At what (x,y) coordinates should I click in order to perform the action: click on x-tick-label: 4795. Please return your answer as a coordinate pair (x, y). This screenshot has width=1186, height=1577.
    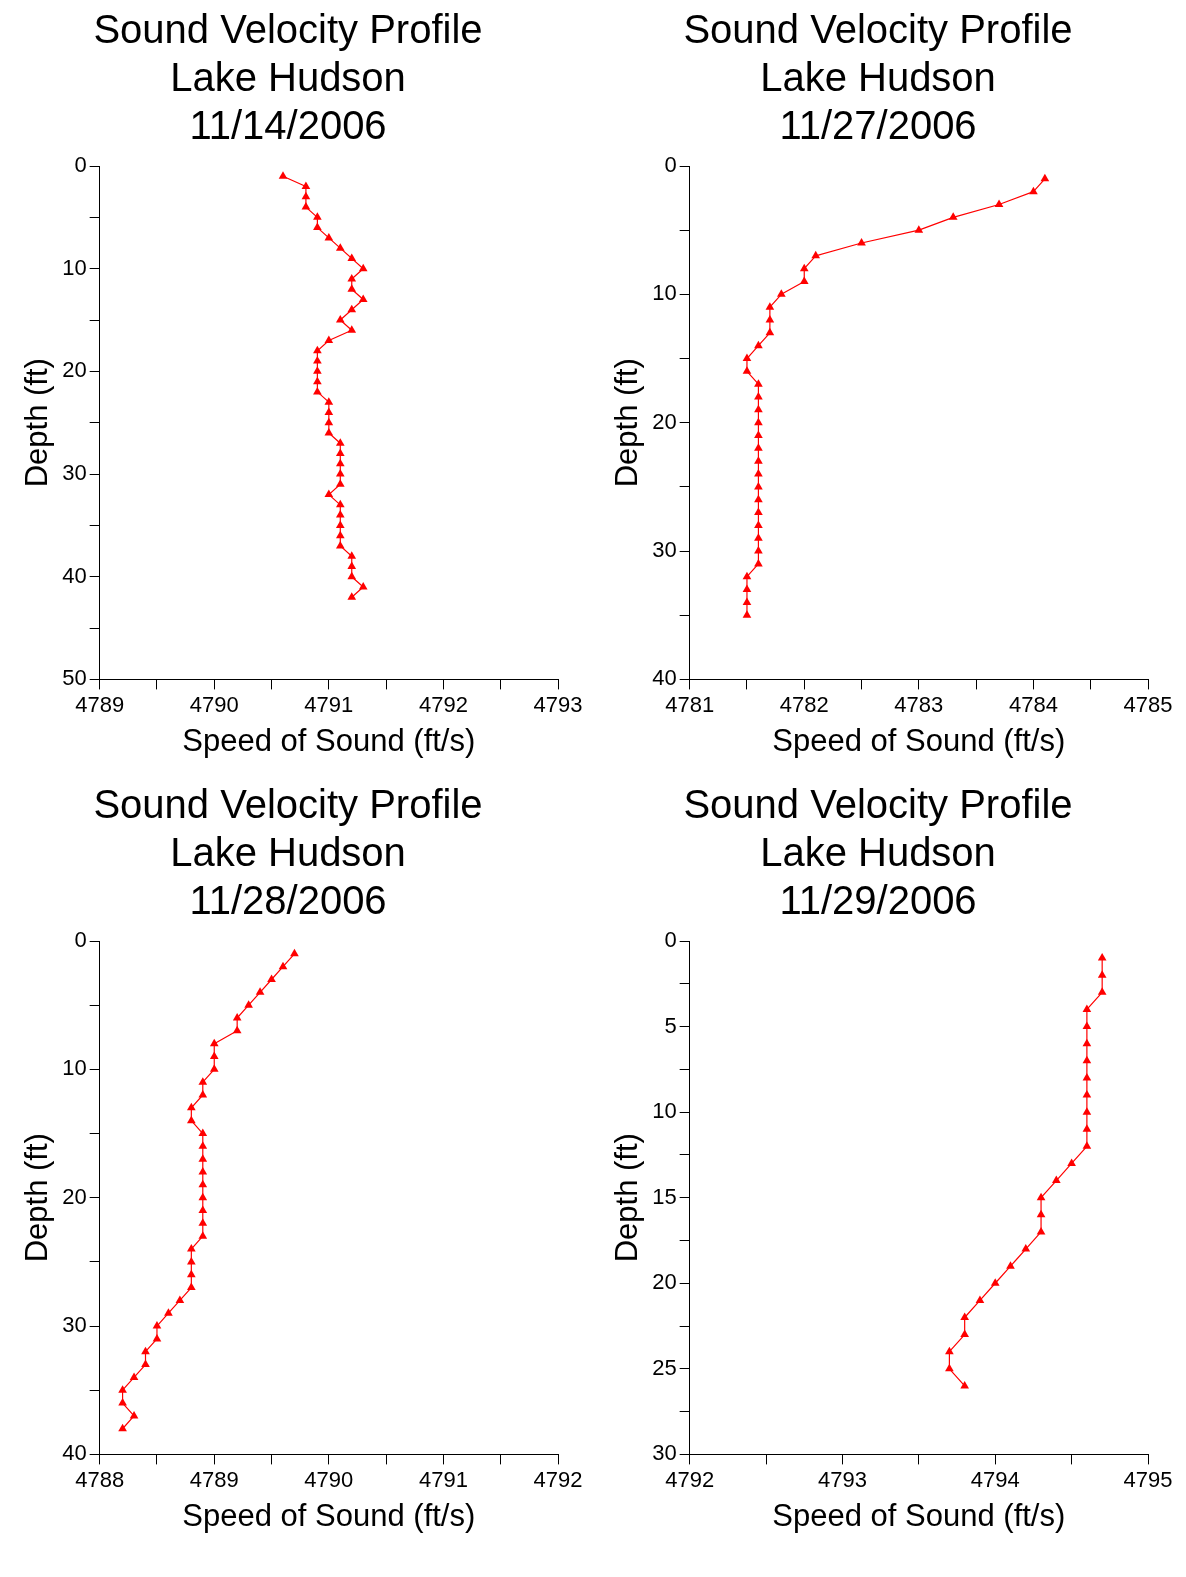
    Looking at the image, I should click on (1148, 1479).